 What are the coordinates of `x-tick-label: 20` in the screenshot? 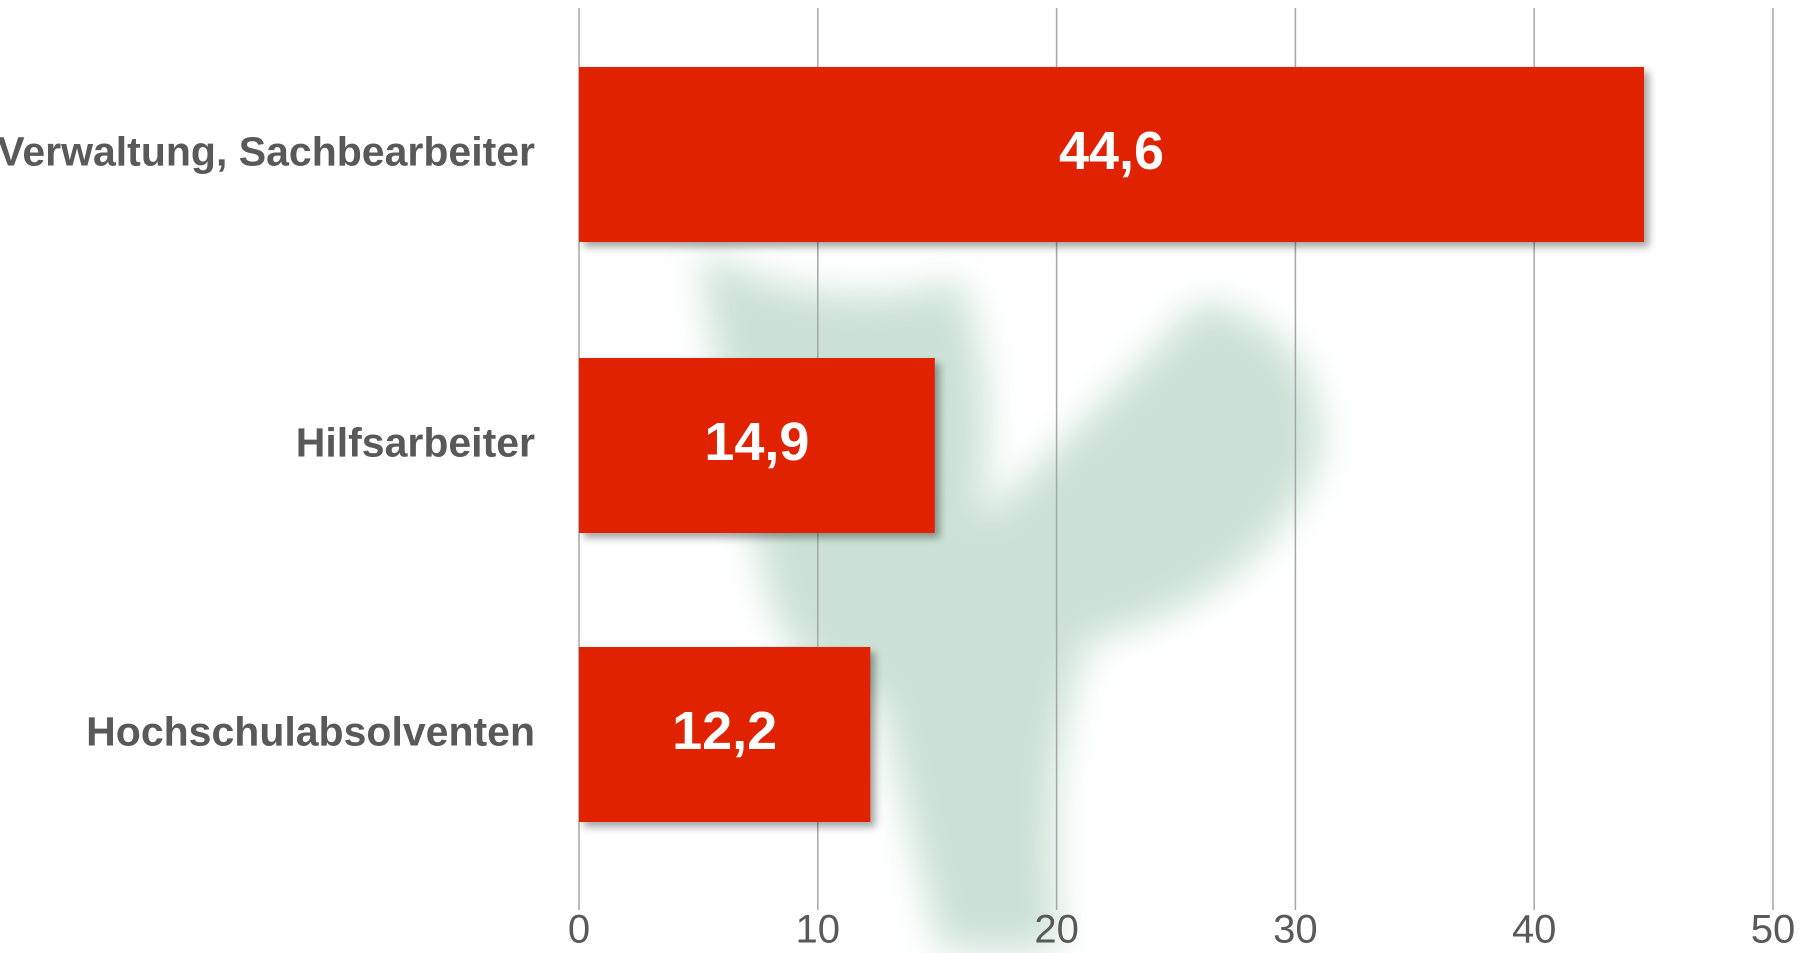 It's located at (1056, 930).